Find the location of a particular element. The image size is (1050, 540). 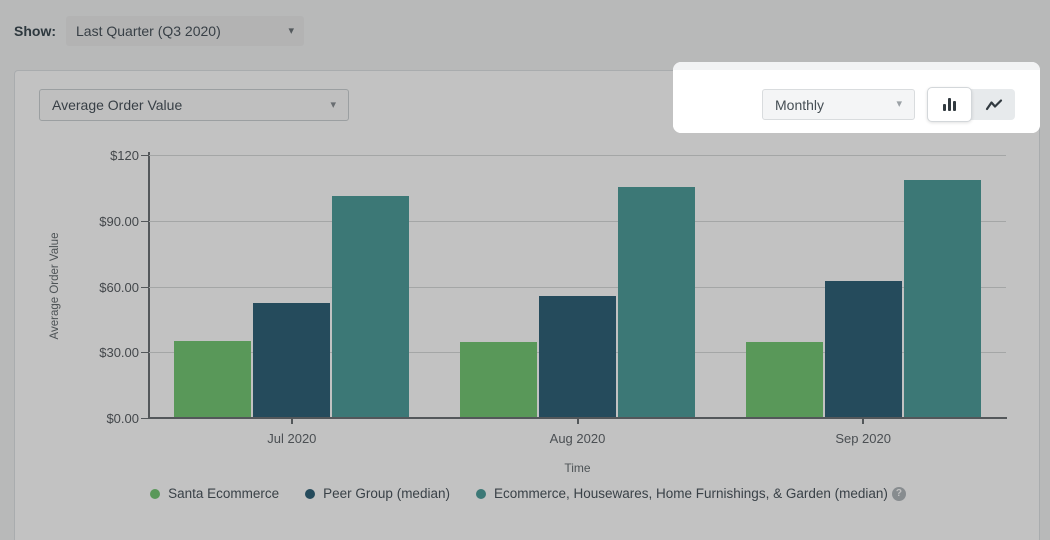

x-tick-label: Jul 2020 is located at coordinates (292, 438).